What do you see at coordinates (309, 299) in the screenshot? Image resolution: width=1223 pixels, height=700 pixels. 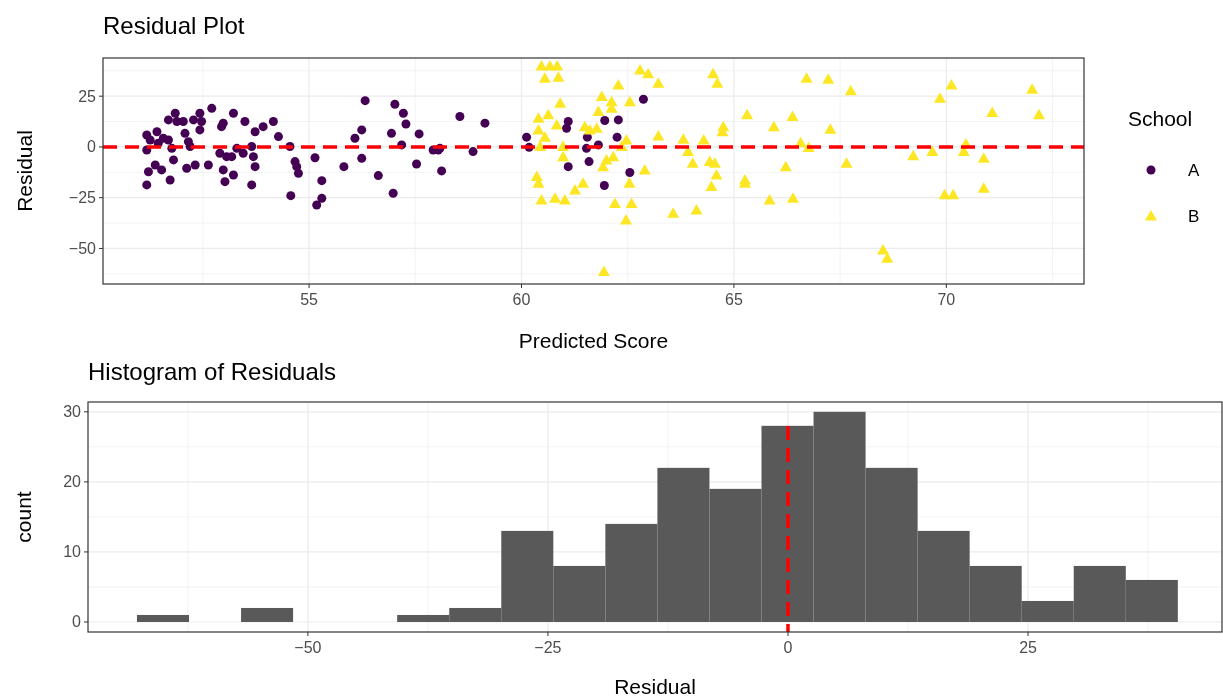 I see `x-tick-label: 55` at bounding box center [309, 299].